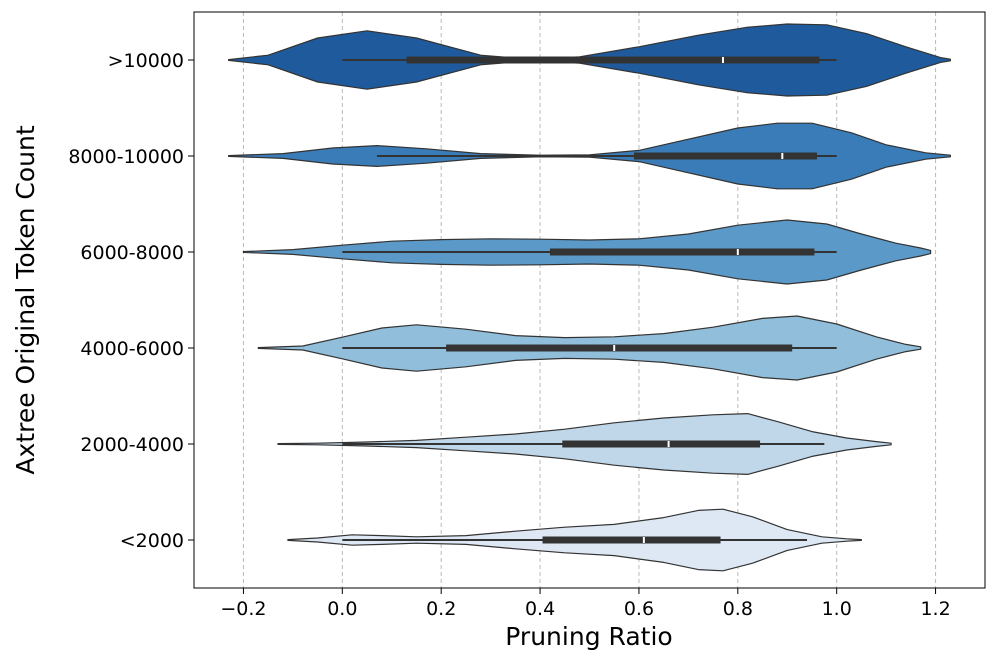 Image resolution: width=997 pixels, height=664 pixels. I want to click on x-tick-label: 0.8, so click(738, 609).